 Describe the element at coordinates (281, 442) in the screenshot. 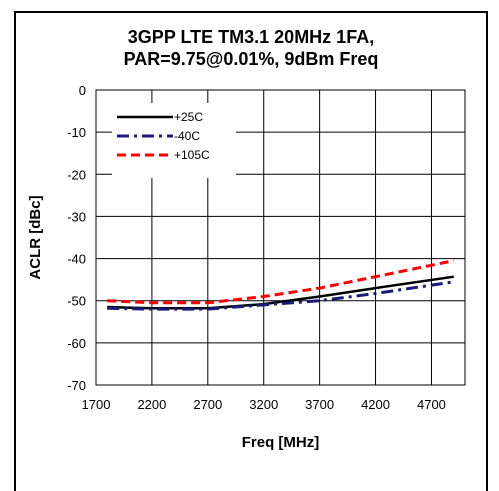

I see `x-axis-label: Freq [MHz]` at that location.